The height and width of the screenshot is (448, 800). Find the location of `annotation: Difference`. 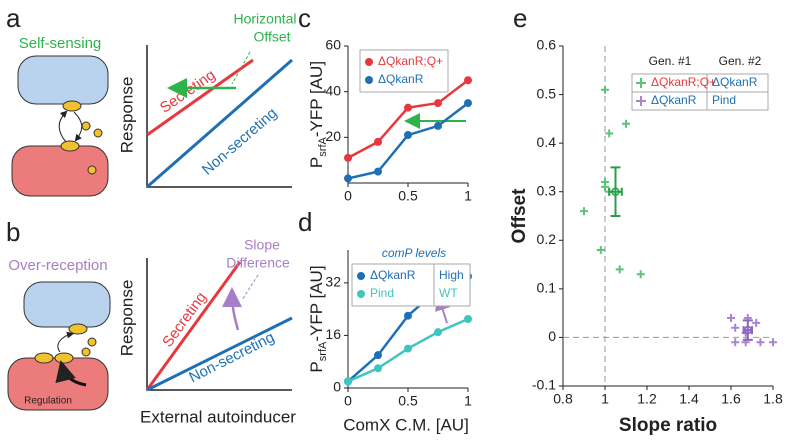

annotation: Difference is located at coordinates (258, 263).